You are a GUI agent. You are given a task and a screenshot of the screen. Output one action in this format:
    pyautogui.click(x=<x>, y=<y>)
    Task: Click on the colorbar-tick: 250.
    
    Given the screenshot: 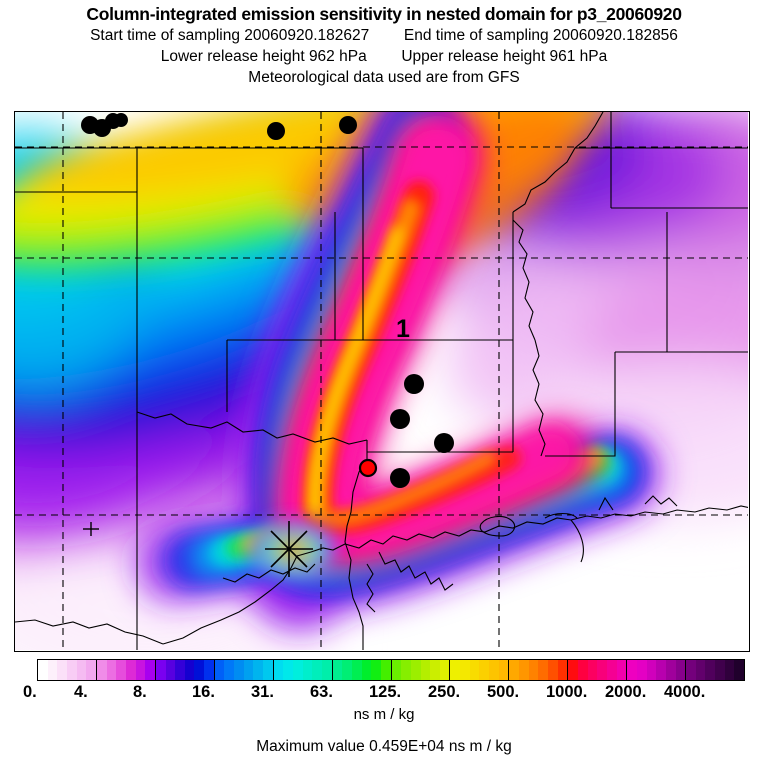 What is the action you would take?
    pyautogui.click(x=444, y=692)
    